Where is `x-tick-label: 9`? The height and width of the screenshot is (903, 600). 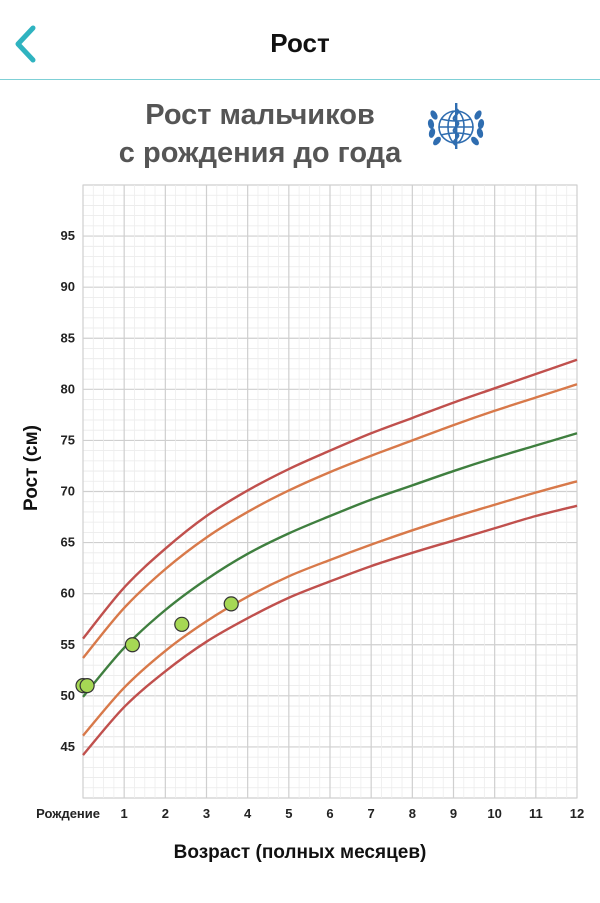
x-tick-label: 9 is located at coordinates (453, 813).